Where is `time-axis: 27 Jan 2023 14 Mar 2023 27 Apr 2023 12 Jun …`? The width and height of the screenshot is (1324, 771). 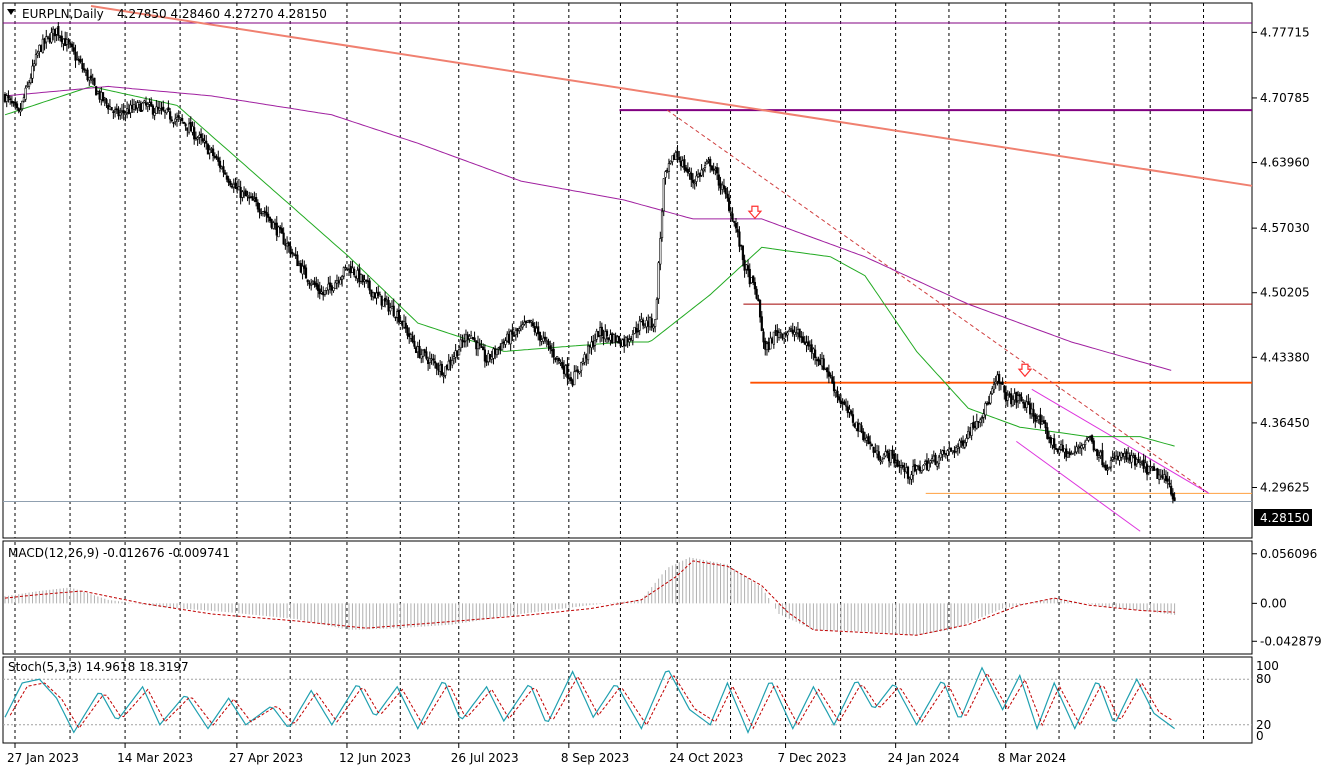
time-axis: 27 Jan 2023 14 Mar 2023 27 Apr 2023 12 Jun … is located at coordinates (536, 754).